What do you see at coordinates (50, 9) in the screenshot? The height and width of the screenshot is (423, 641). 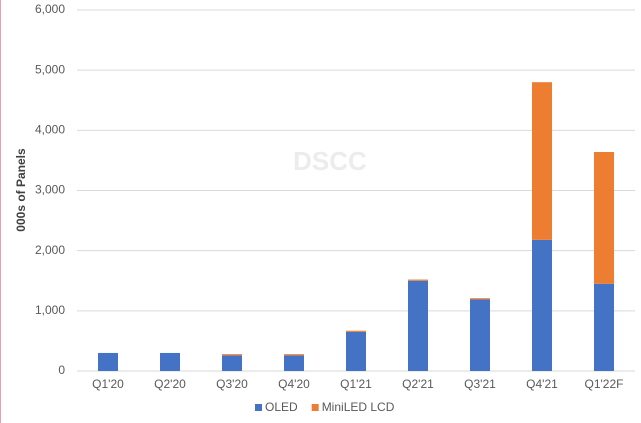 I see `y-tick-label: 6,000` at bounding box center [50, 9].